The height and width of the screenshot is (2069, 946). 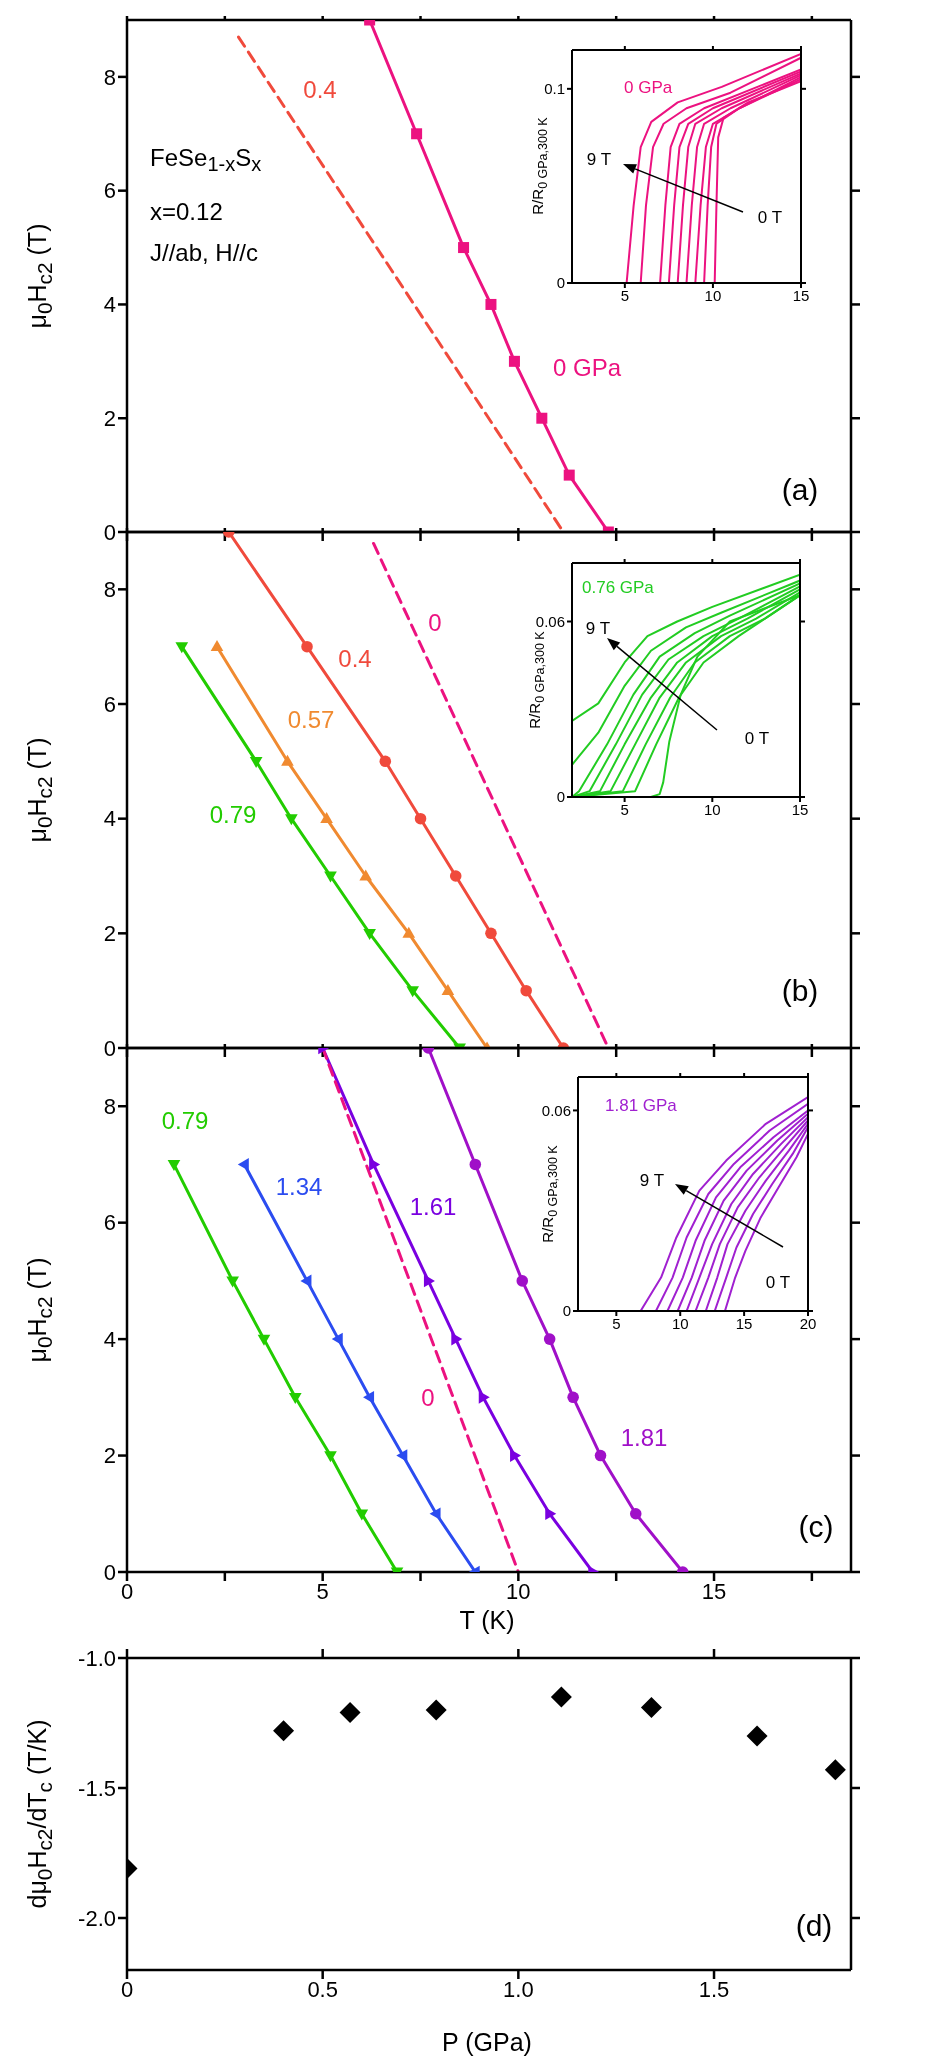 I want to click on annotation: (a), so click(x=800, y=489).